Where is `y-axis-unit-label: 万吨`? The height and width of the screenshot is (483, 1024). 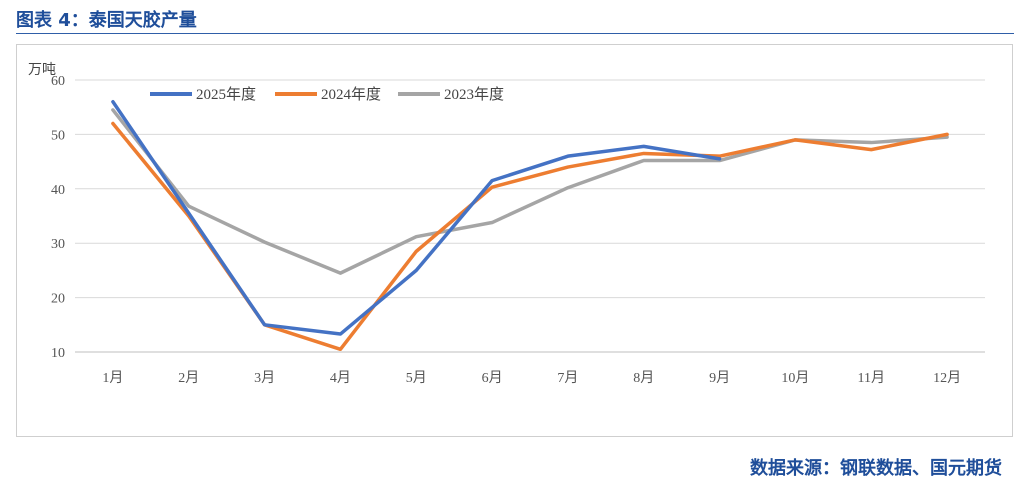
y-axis-unit-label: 万吨 is located at coordinates (42, 70).